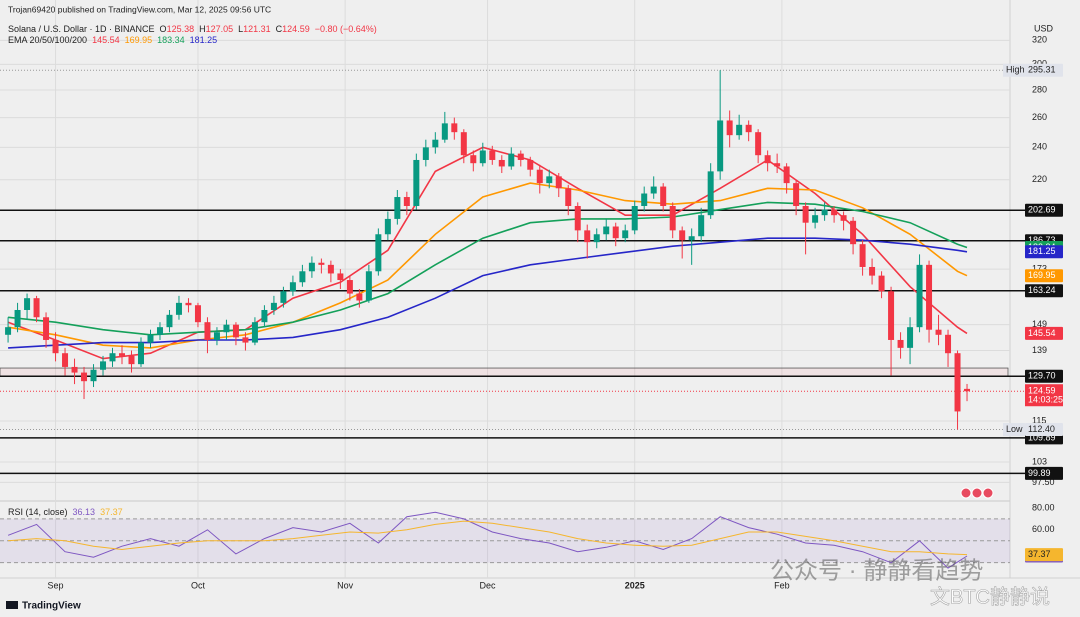  What do you see at coordinates (1043, 529) in the screenshot?
I see `rsi-tick-label: 60.00` at bounding box center [1043, 529].